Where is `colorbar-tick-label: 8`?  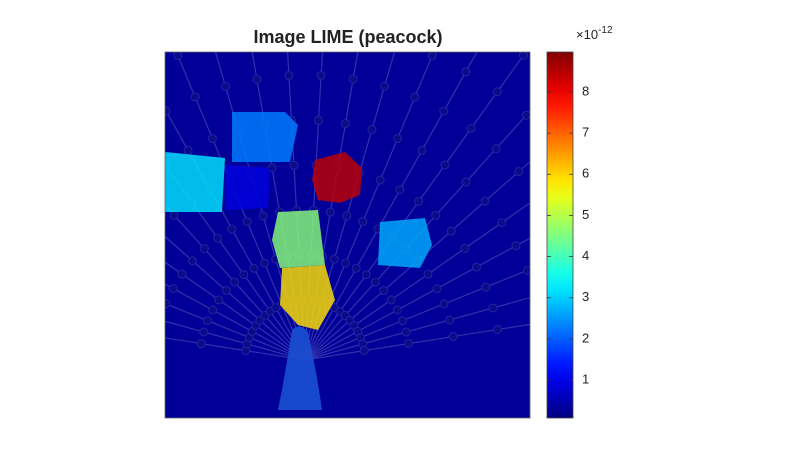
colorbar-tick-label: 8 is located at coordinates (585, 90).